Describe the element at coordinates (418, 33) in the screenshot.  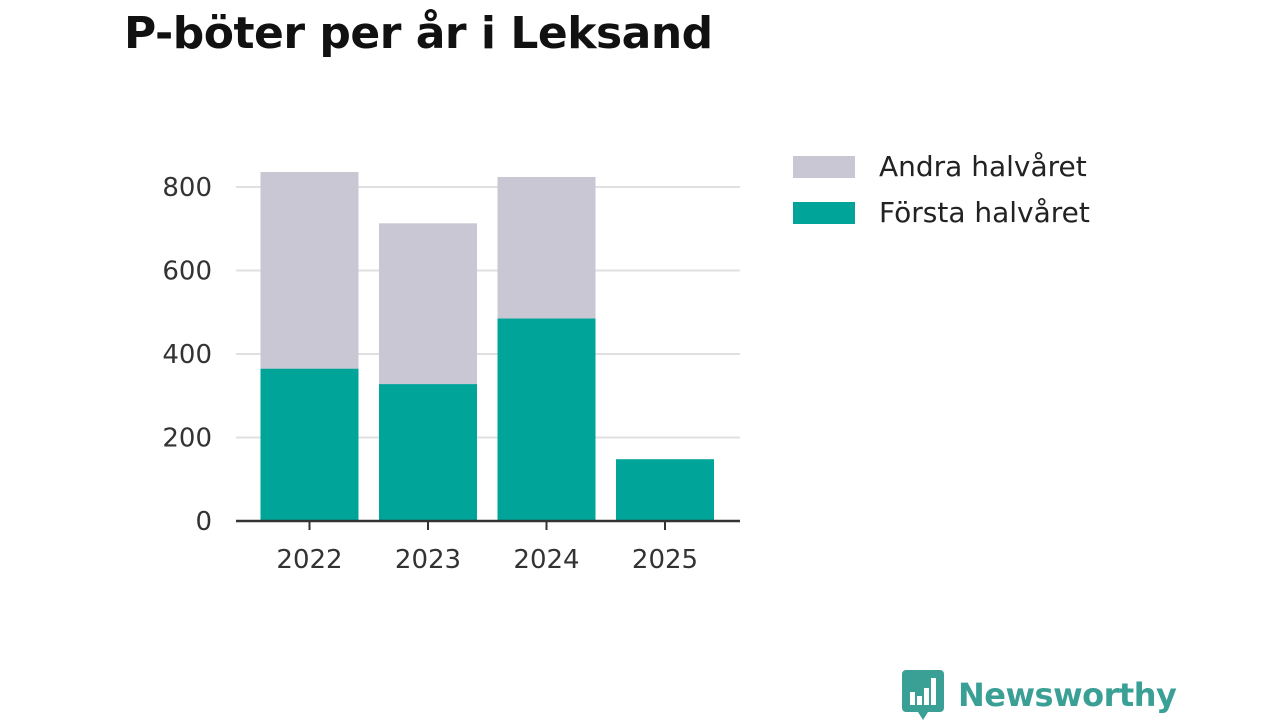
I see `chart-title: P-böter per år i Leksand` at that location.